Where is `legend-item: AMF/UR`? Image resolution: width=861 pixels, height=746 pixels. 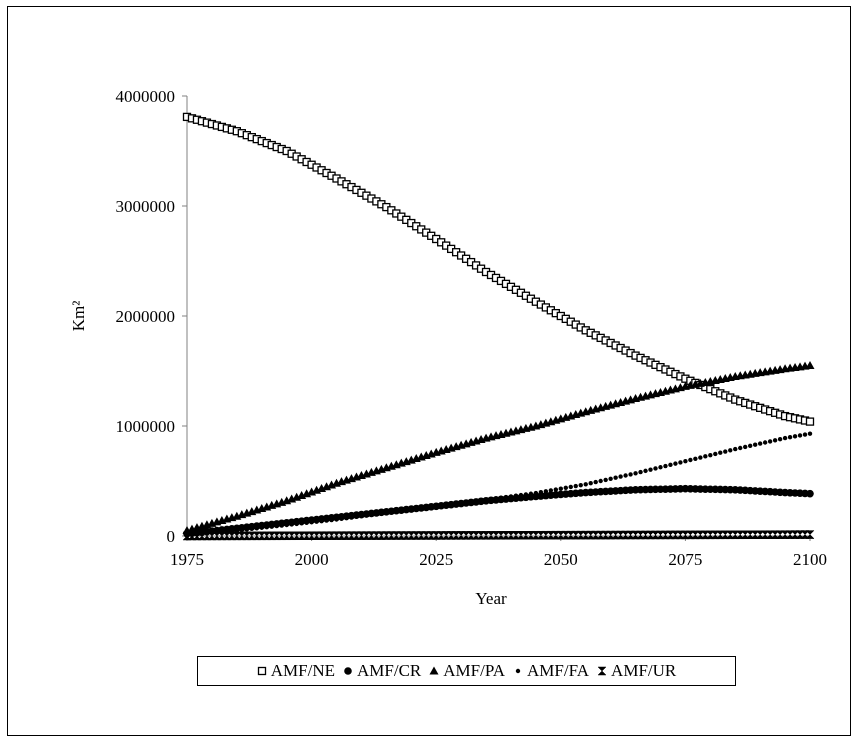 legend-item: AMF/UR is located at coordinates (636, 671).